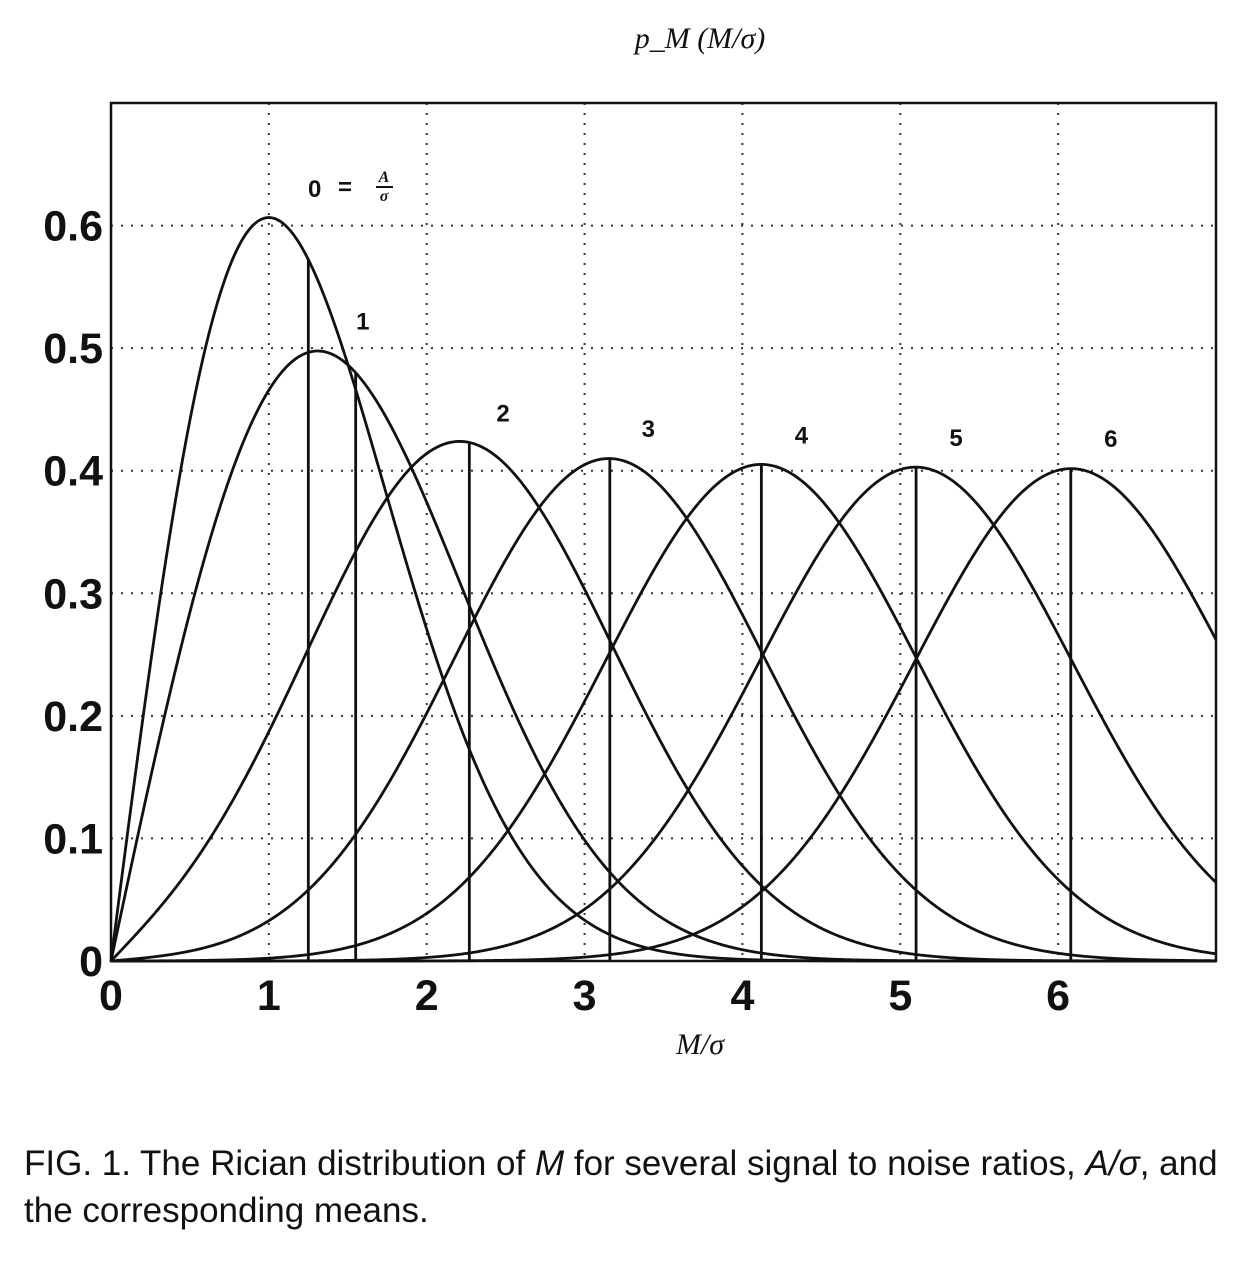 The width and height of the screenshot is (1260, 1264). I want to click on curve-label-2: 2, so click(502, 413).